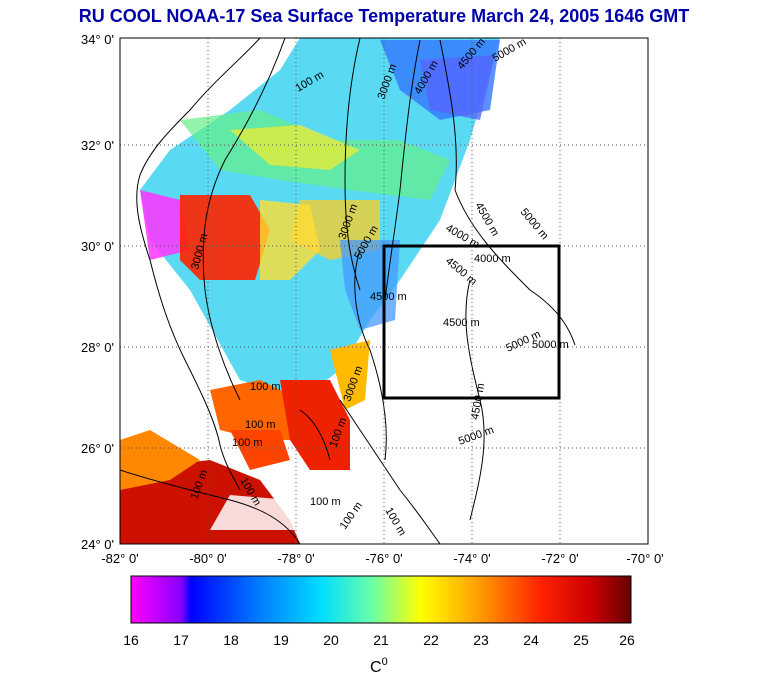 Image resolution: width=768 pixels, height=680 pixels. I want to click on lon-tick-label: -76° 0', so click(383, 558).